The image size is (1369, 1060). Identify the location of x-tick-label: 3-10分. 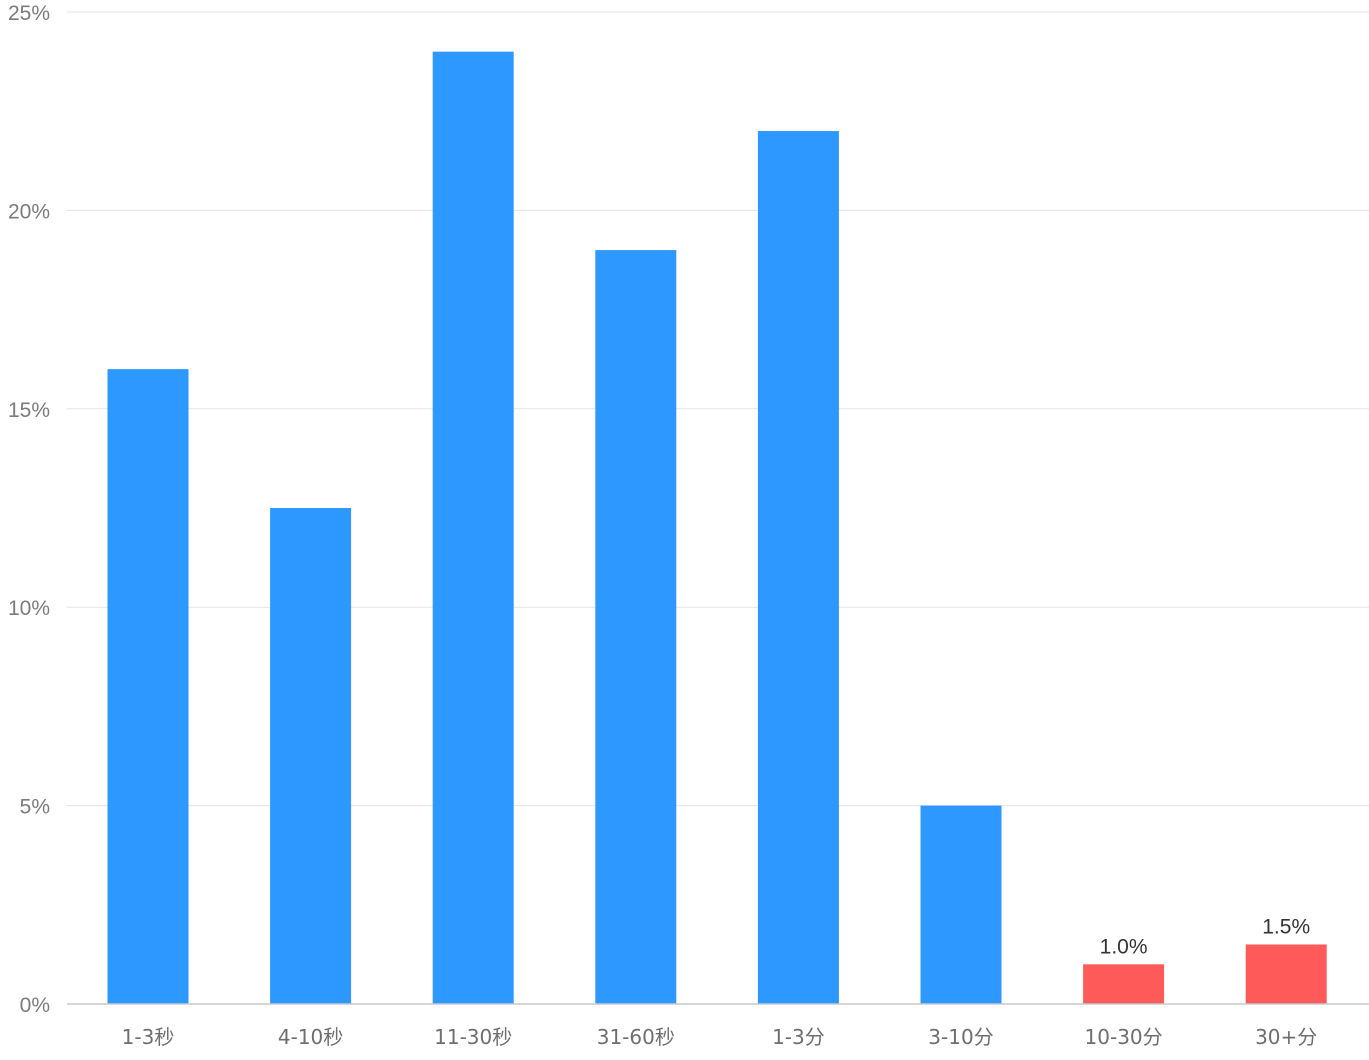
(960, 1037).